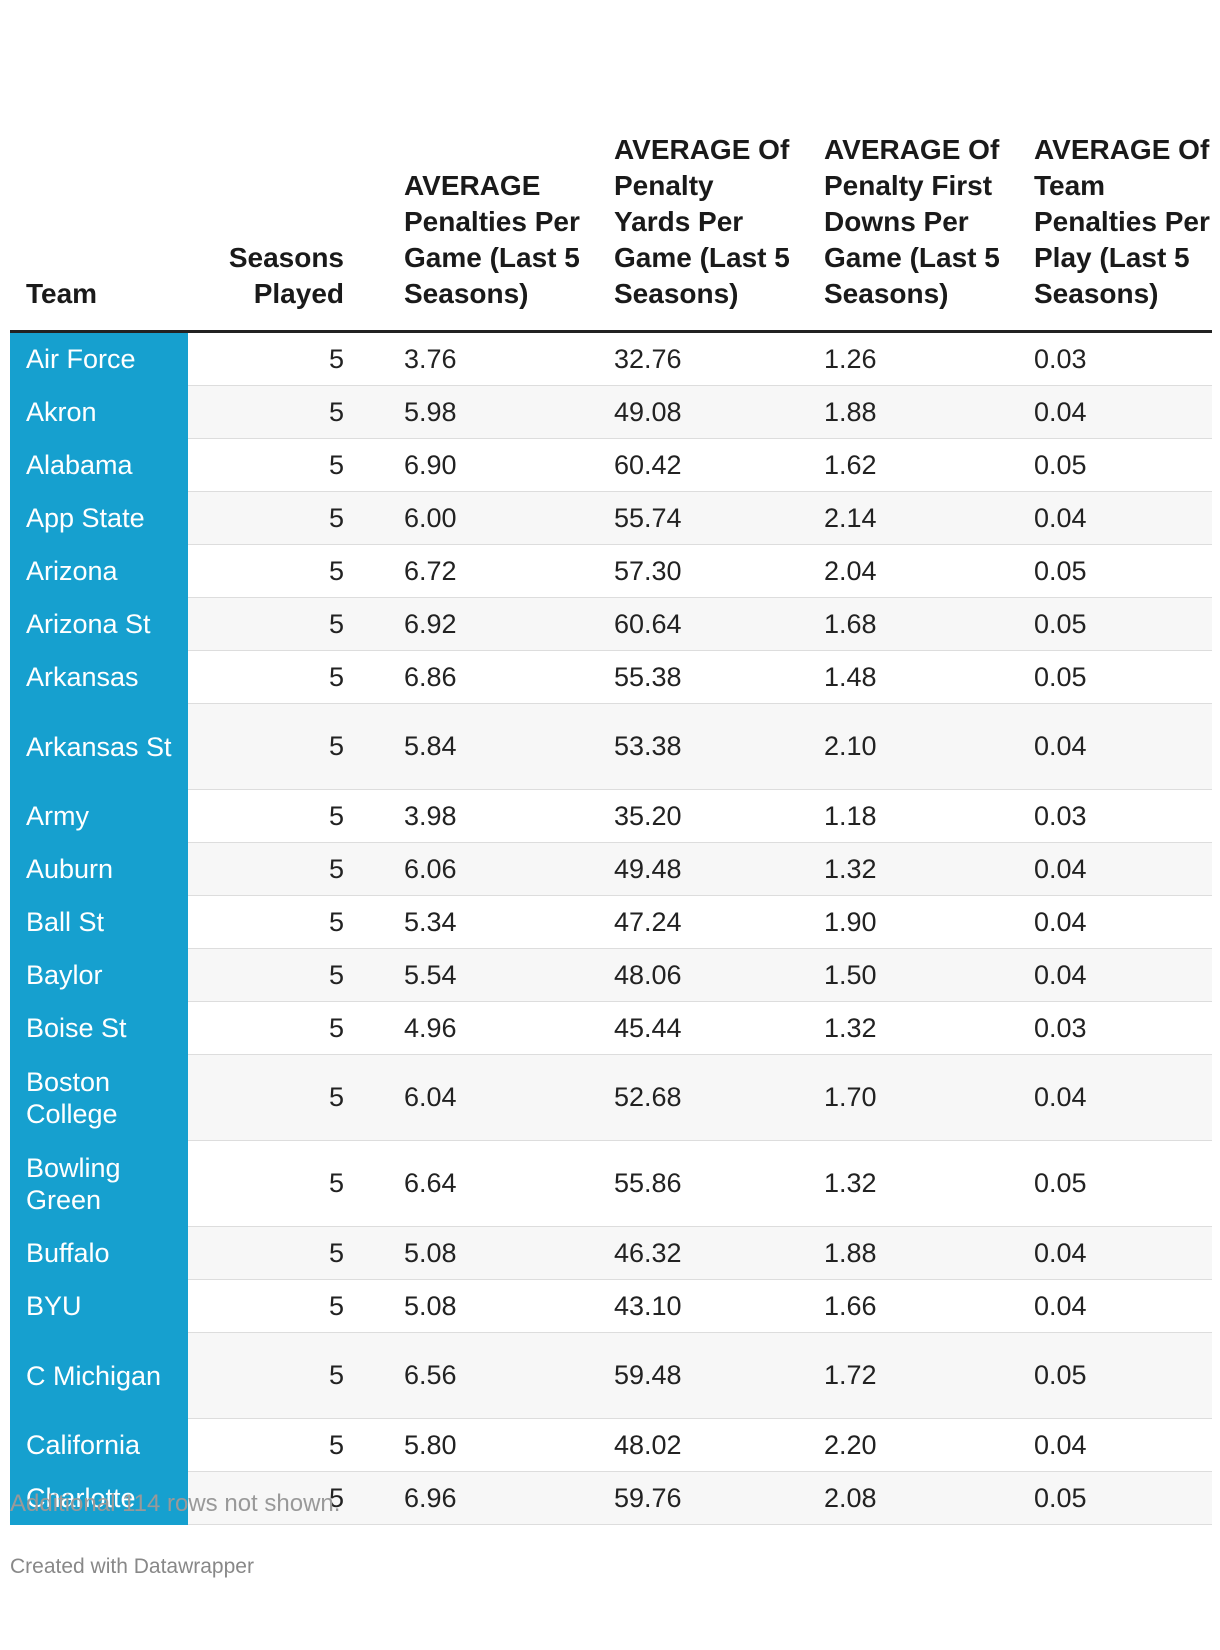 Image resolution: width=1220 pixels, height=1650 pixels. I want to click on avg-penalty-yards-cell: 59.48, so click(687, 1375).